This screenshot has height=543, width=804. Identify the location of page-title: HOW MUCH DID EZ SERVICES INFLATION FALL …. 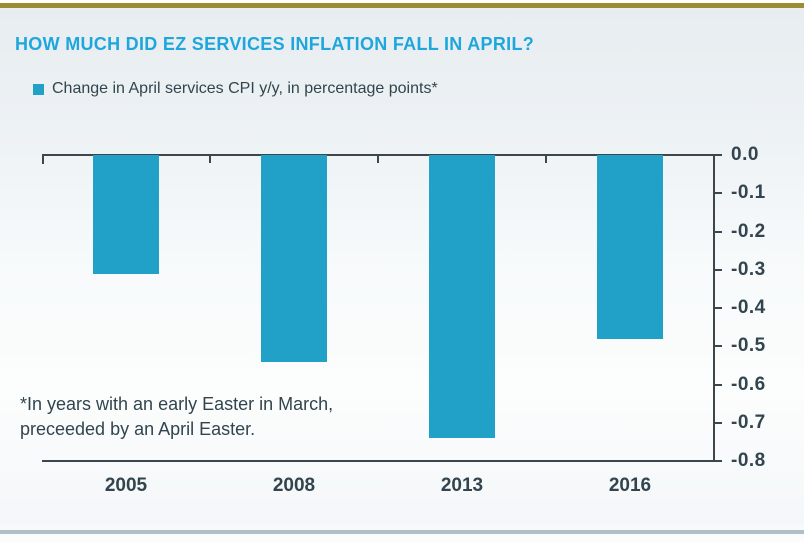
(275, 44).